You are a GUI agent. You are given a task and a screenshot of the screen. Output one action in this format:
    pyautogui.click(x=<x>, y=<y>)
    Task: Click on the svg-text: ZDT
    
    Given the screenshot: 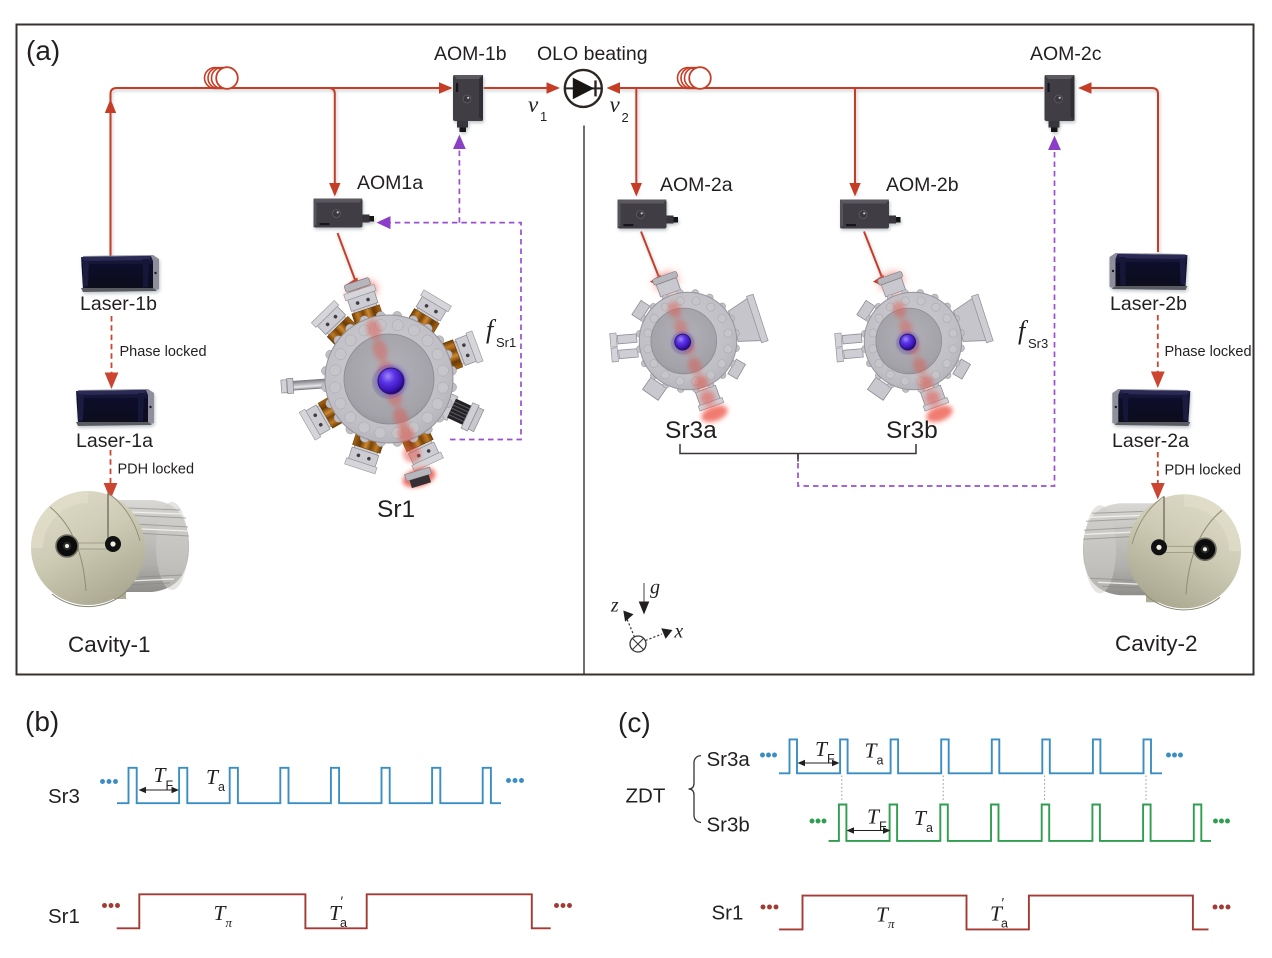 What is the action you would take?
    pyautogui.click(x=646, y=796)
    